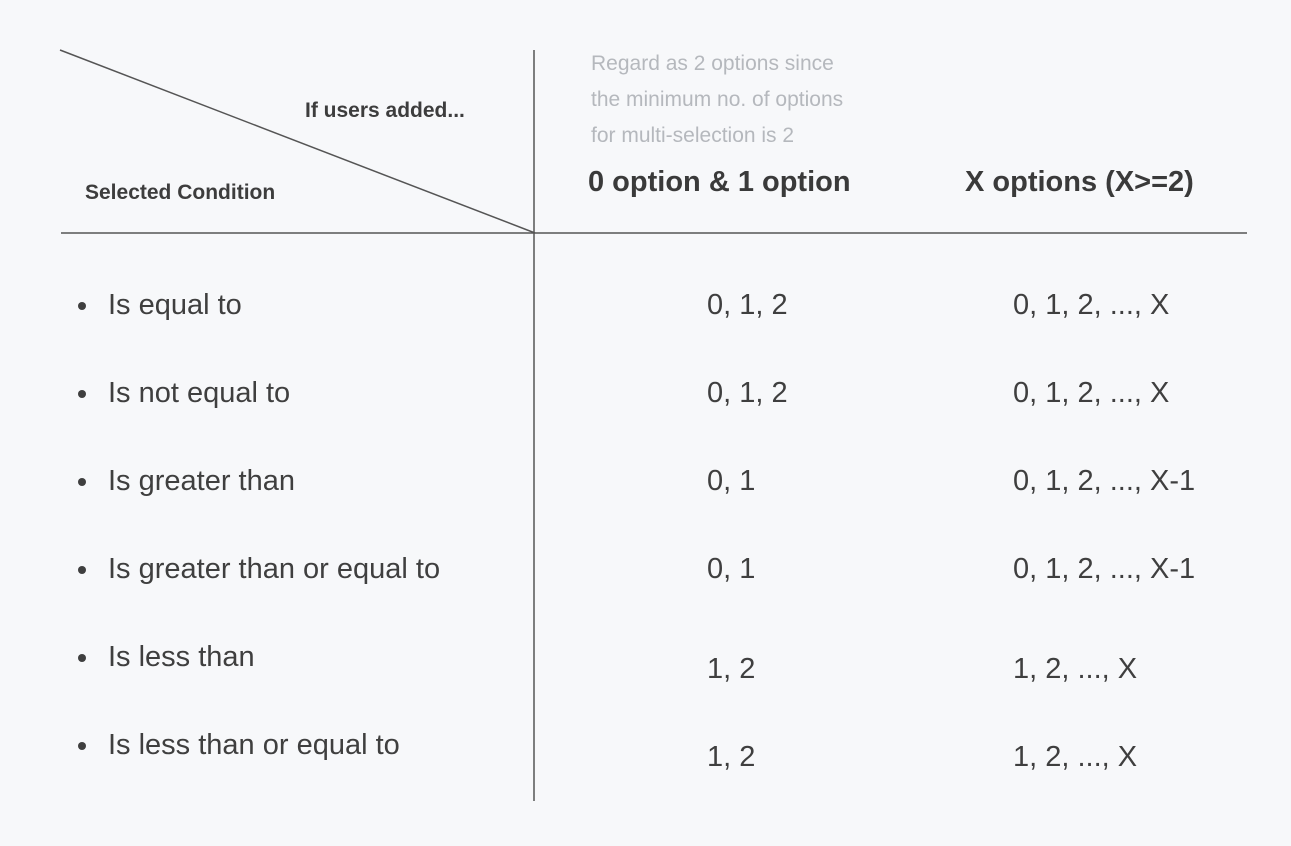  Describe the element at coordinates (180, 192) in the screenshot. I see `corner-header-bottom-label: Selected Condition` at that location.